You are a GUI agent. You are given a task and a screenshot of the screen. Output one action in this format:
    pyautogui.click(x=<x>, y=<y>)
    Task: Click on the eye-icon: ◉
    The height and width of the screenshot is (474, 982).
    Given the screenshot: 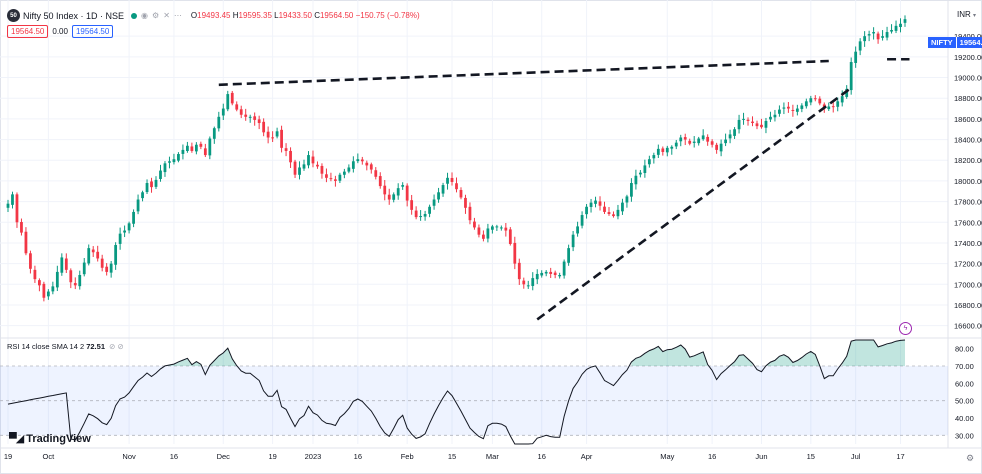 What is the action you would take?
    pyautogui.click(x=145, y=15)
    